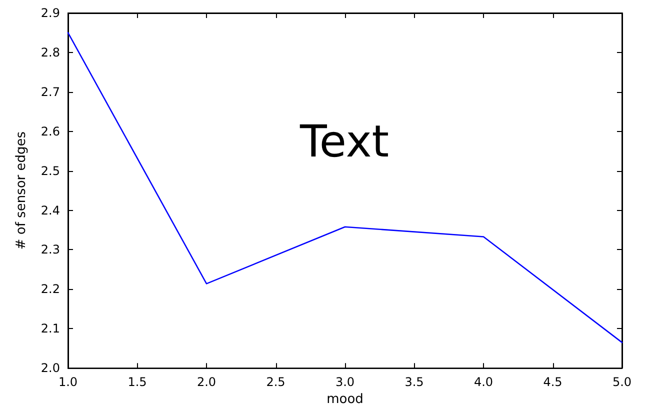  I want to click on y-tick-label: 2.2, so click(50, 289).